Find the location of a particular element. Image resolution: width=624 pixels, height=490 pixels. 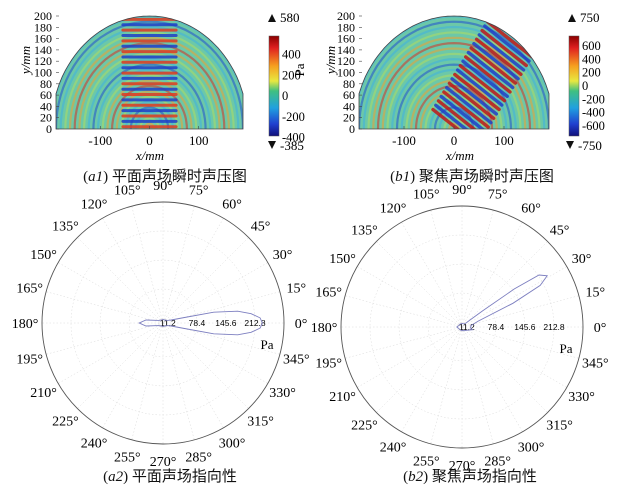

b1-y-tick-label: 0 is located at coordinates (352, 129).